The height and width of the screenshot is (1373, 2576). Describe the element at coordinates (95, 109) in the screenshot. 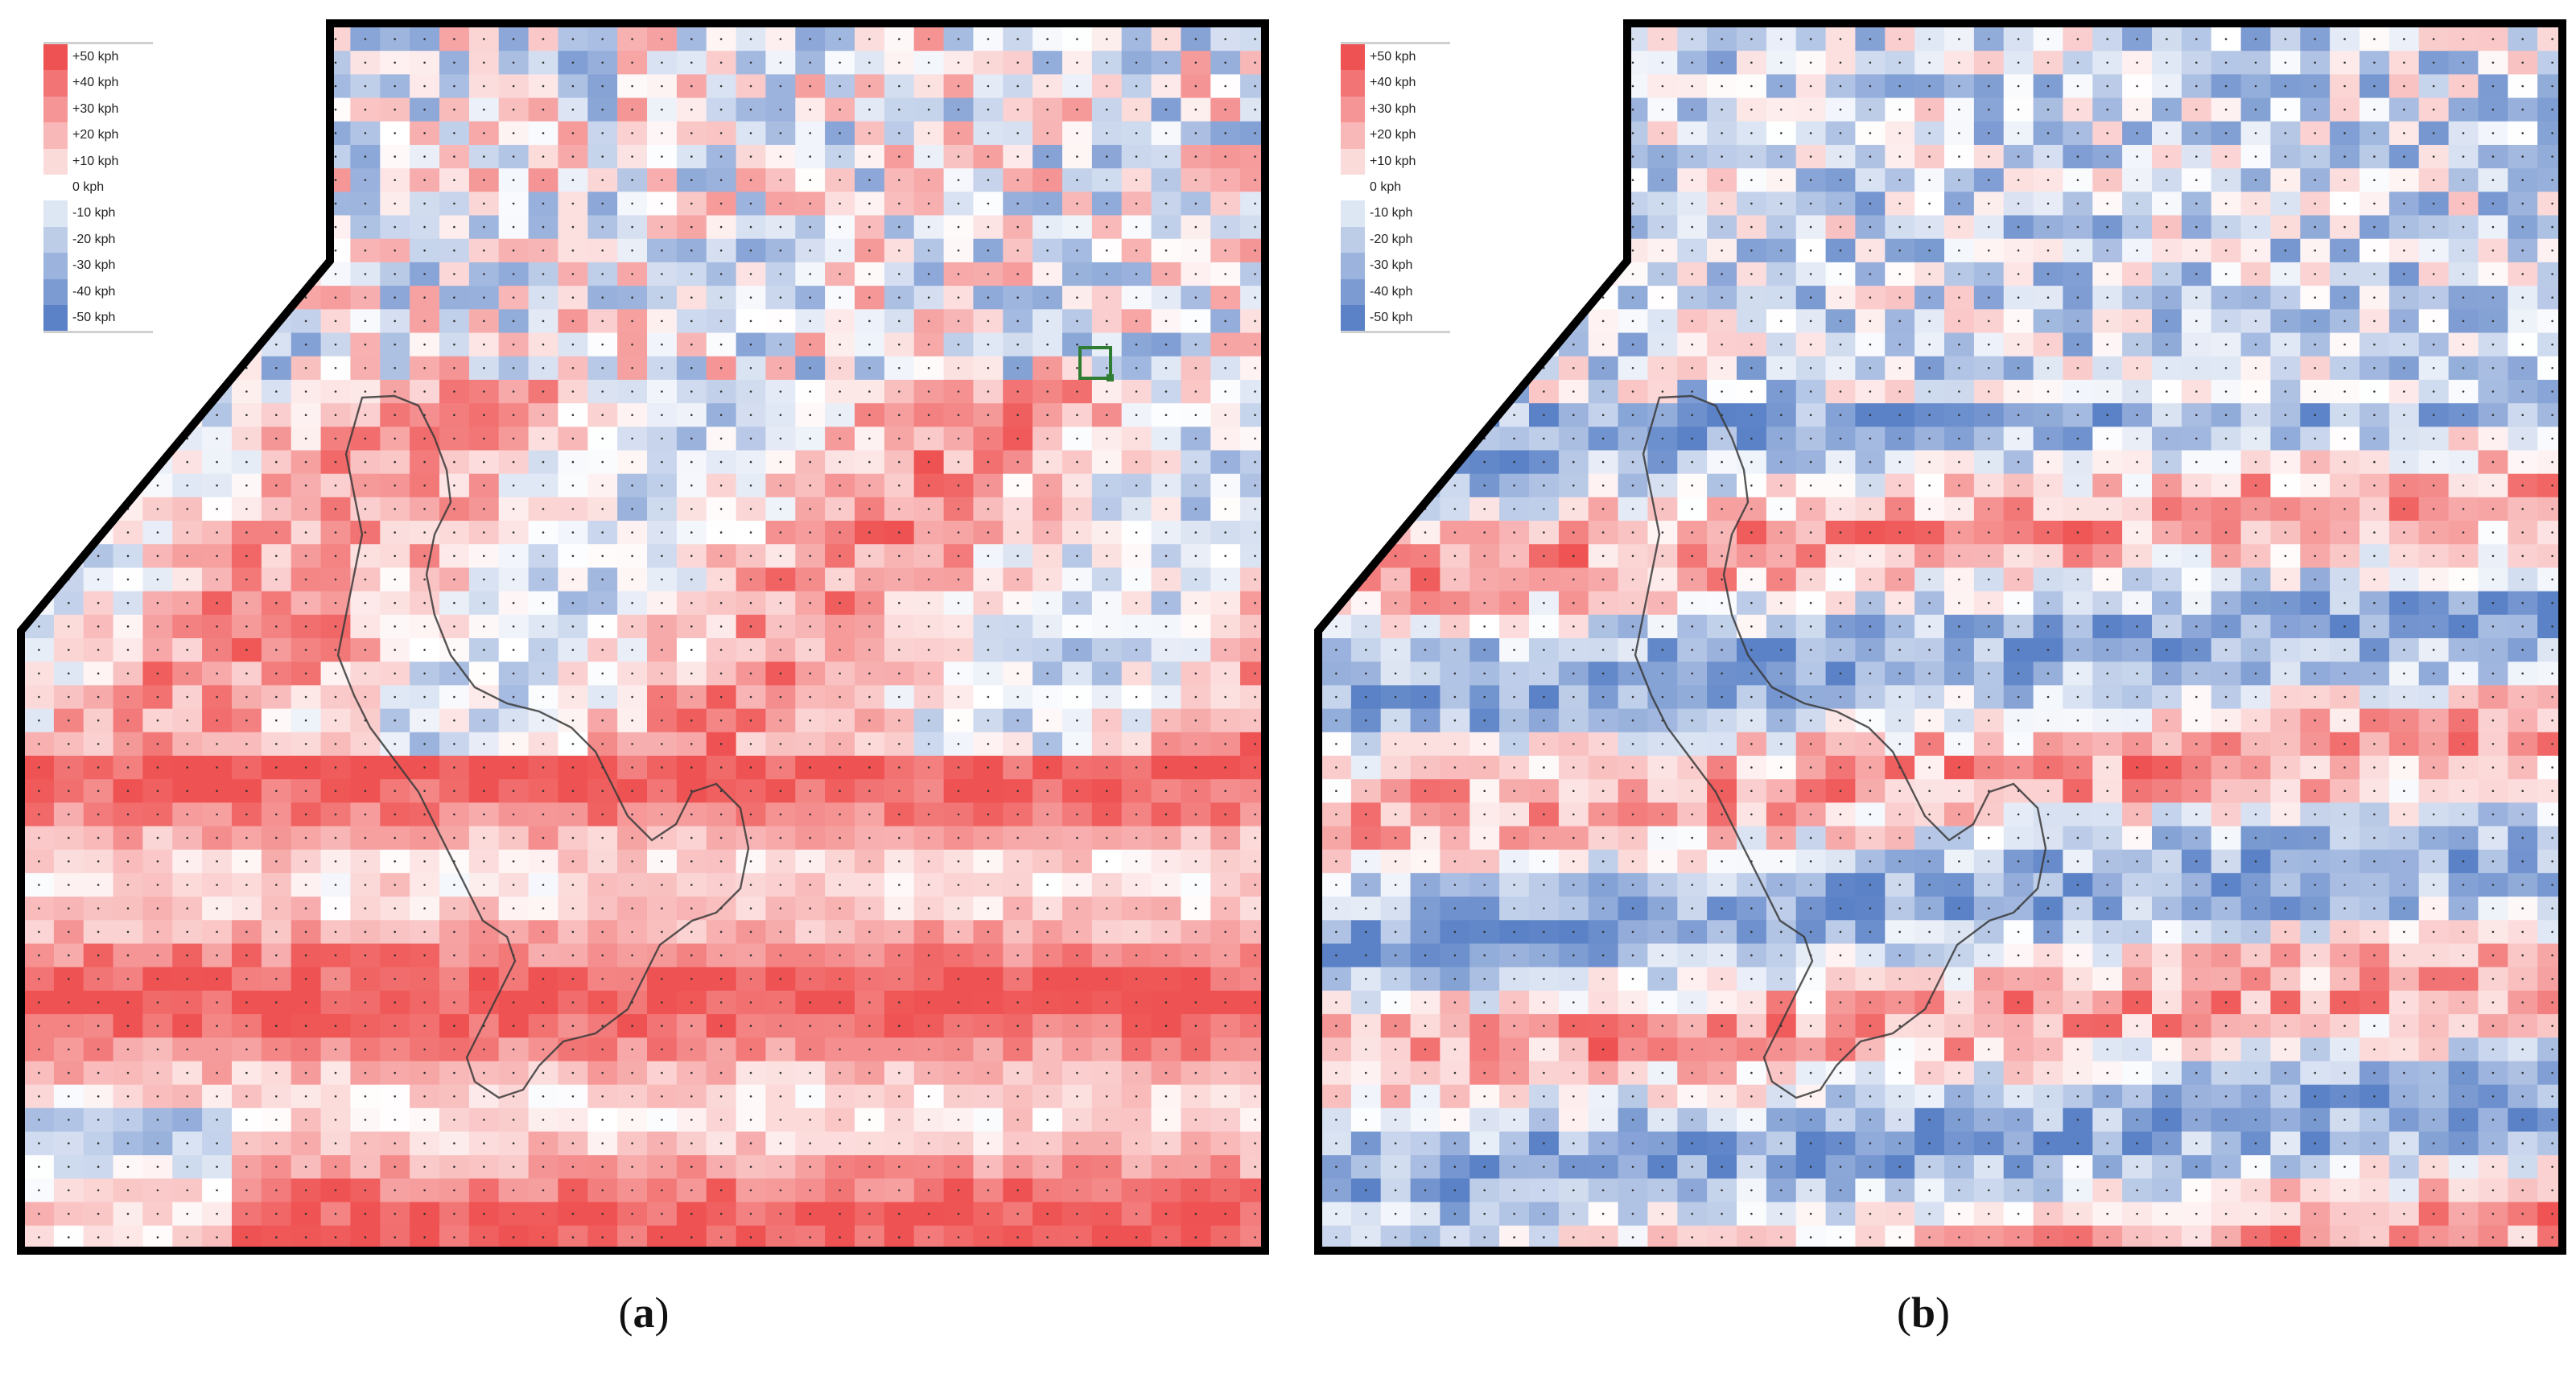

I see `legend-label: +30 kph` at that location.